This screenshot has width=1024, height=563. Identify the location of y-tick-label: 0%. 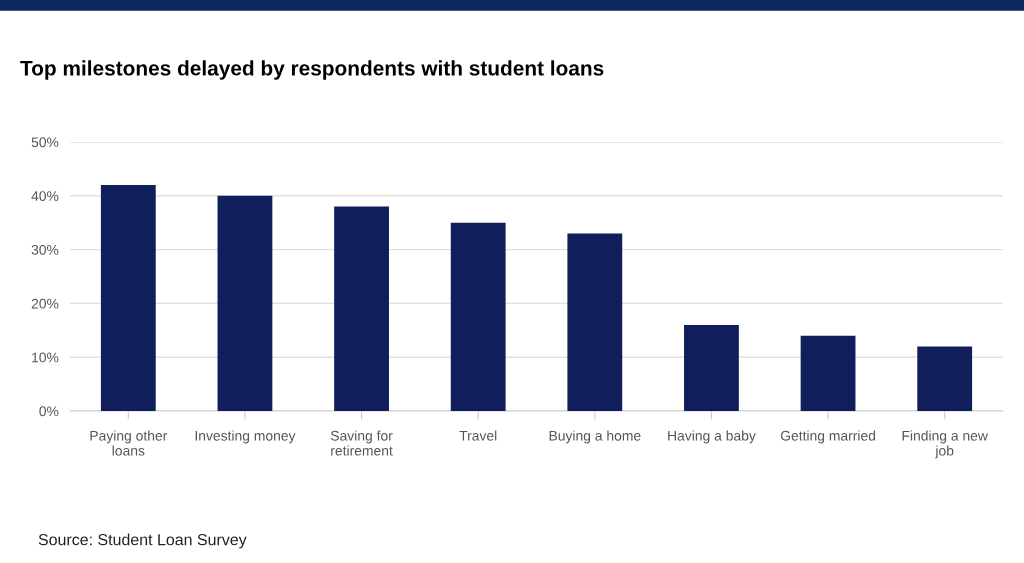
(49, 411).